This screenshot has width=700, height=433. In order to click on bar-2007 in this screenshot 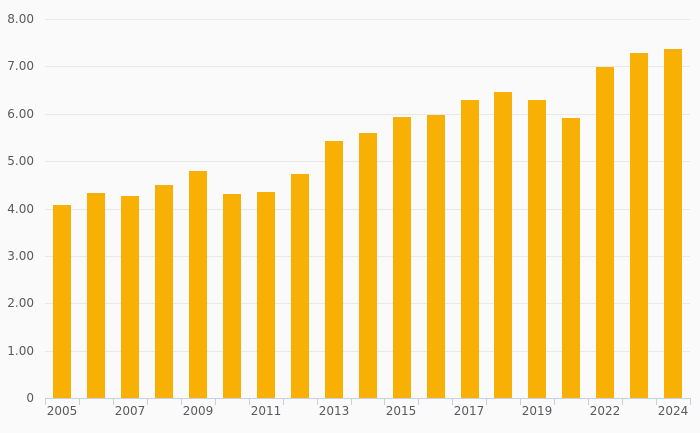, I will do `click(130, 297)`.